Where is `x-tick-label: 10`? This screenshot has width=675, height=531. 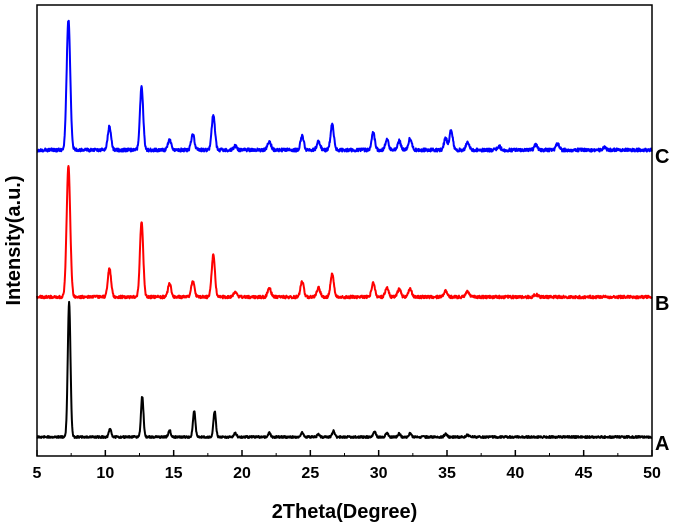
x-tick-label: 10 is located at coordinates (105, 473).